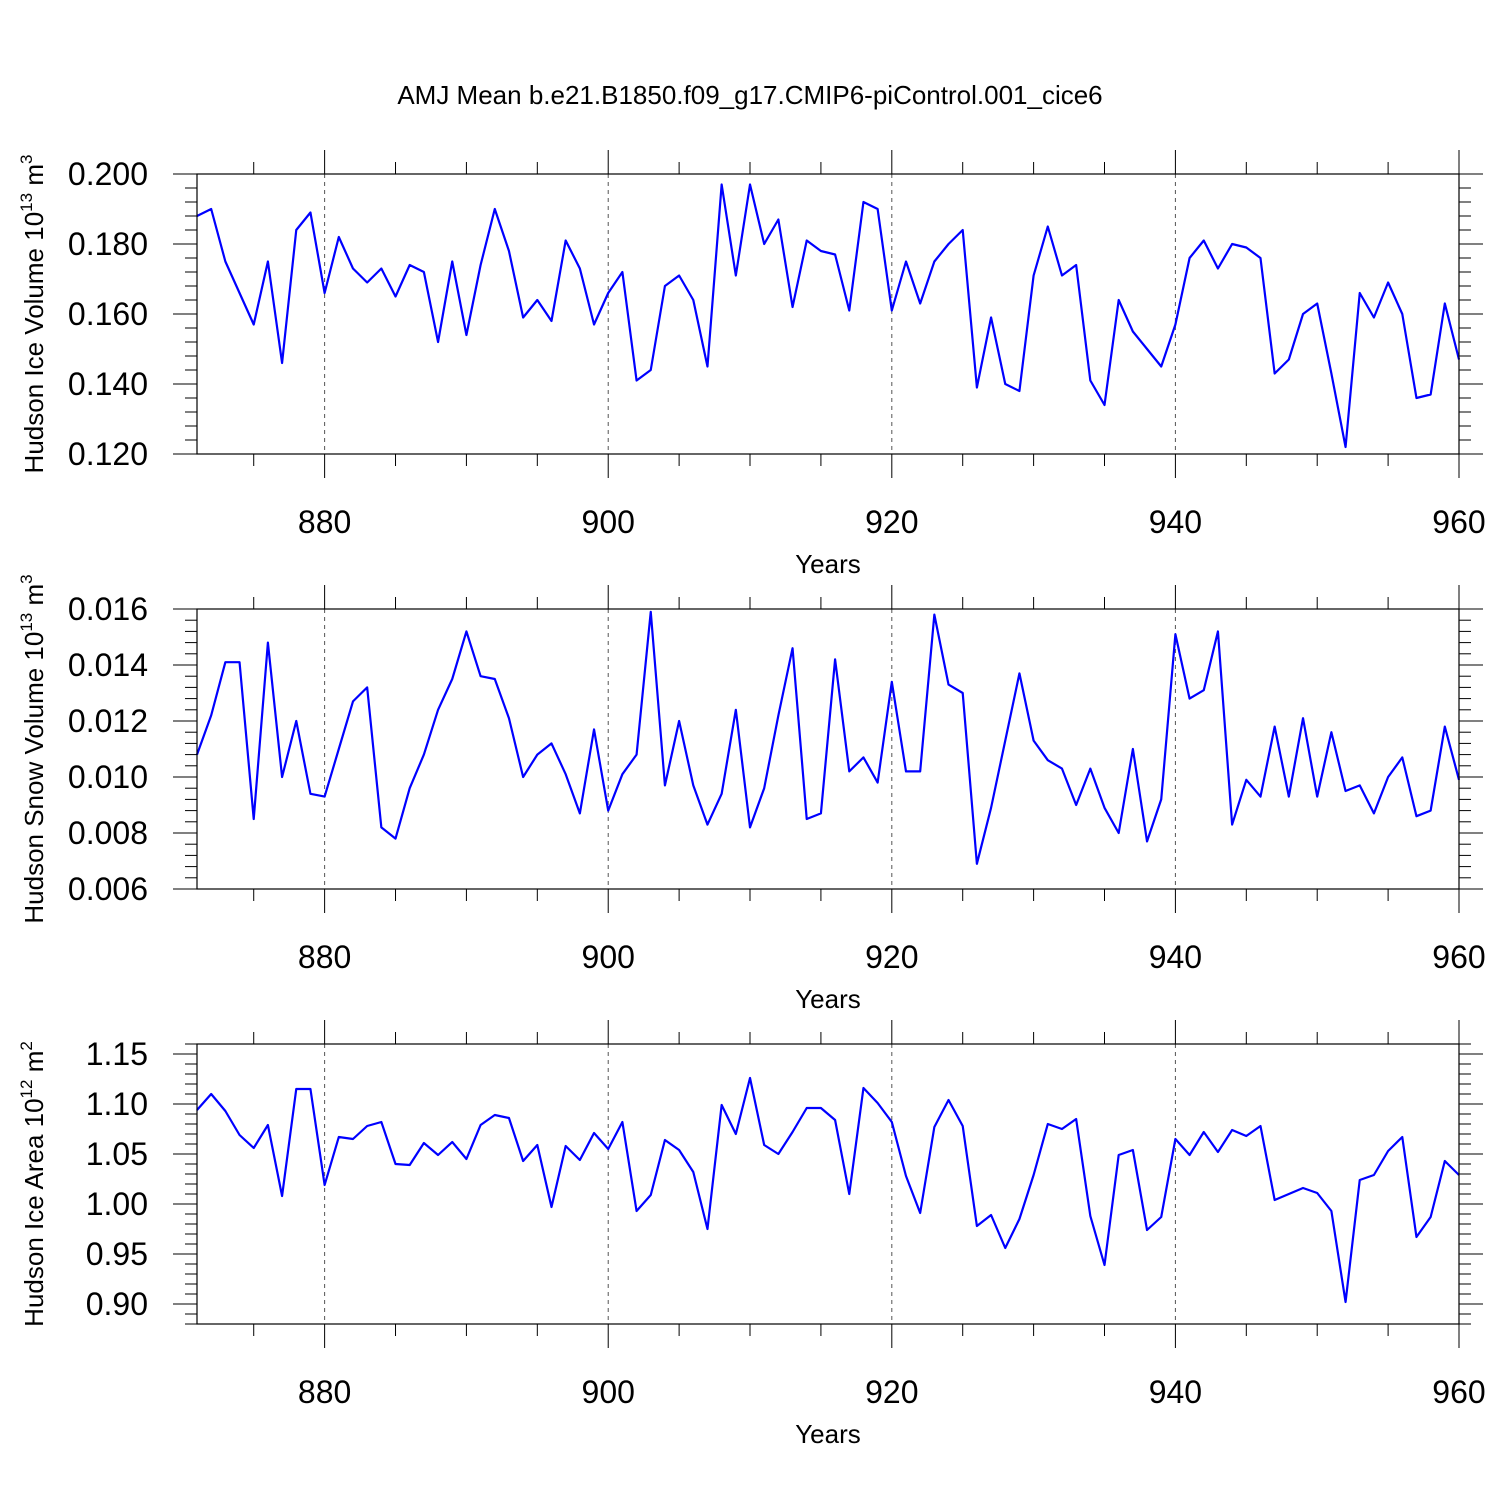 This screenshot has height=1500, width=1500. I want to click on y-tick-label: 0.016, so click(108, 609).